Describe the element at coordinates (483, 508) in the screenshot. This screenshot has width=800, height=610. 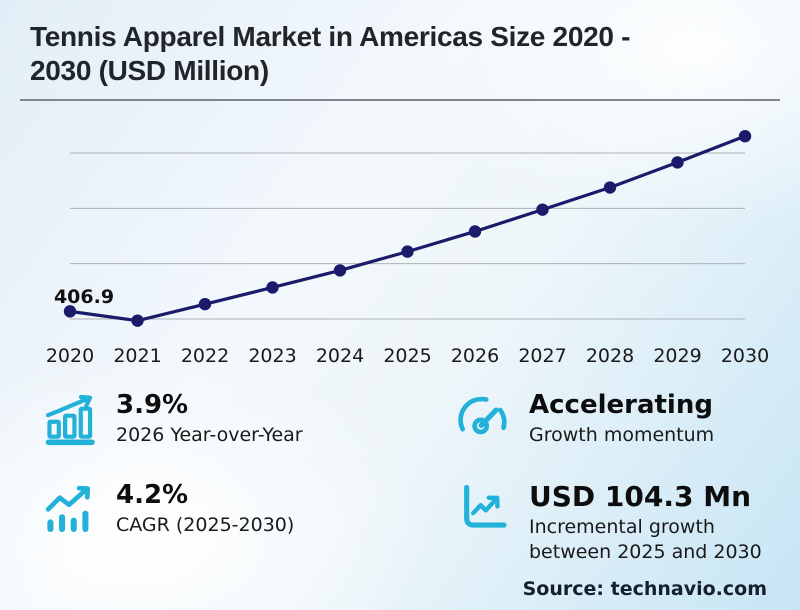
I see `incremental-growth-icon` at that location.